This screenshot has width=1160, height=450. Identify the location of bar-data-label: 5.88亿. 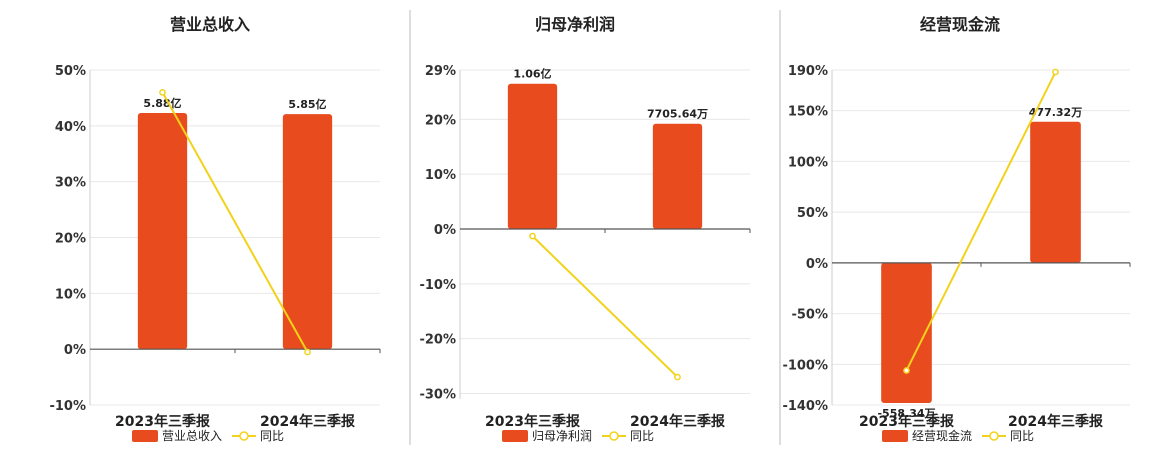
(162, 103).